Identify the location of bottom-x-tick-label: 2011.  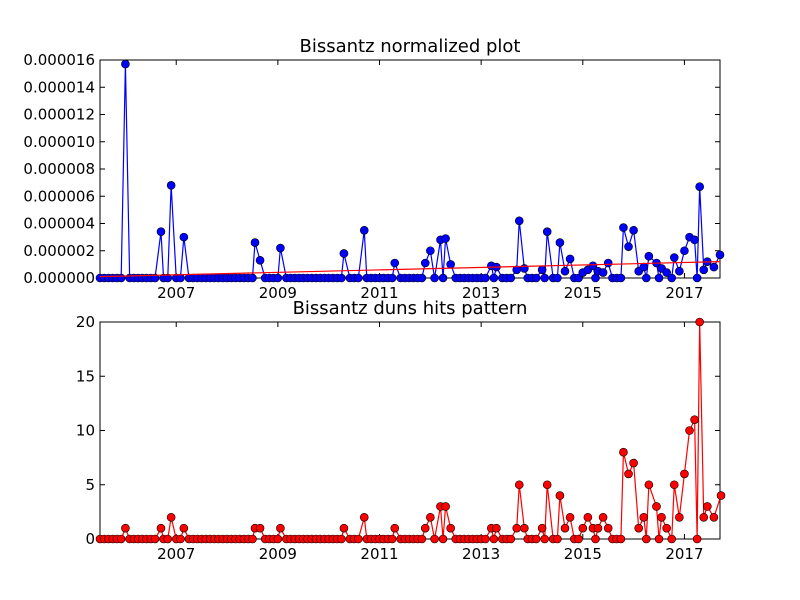
(379, 554).